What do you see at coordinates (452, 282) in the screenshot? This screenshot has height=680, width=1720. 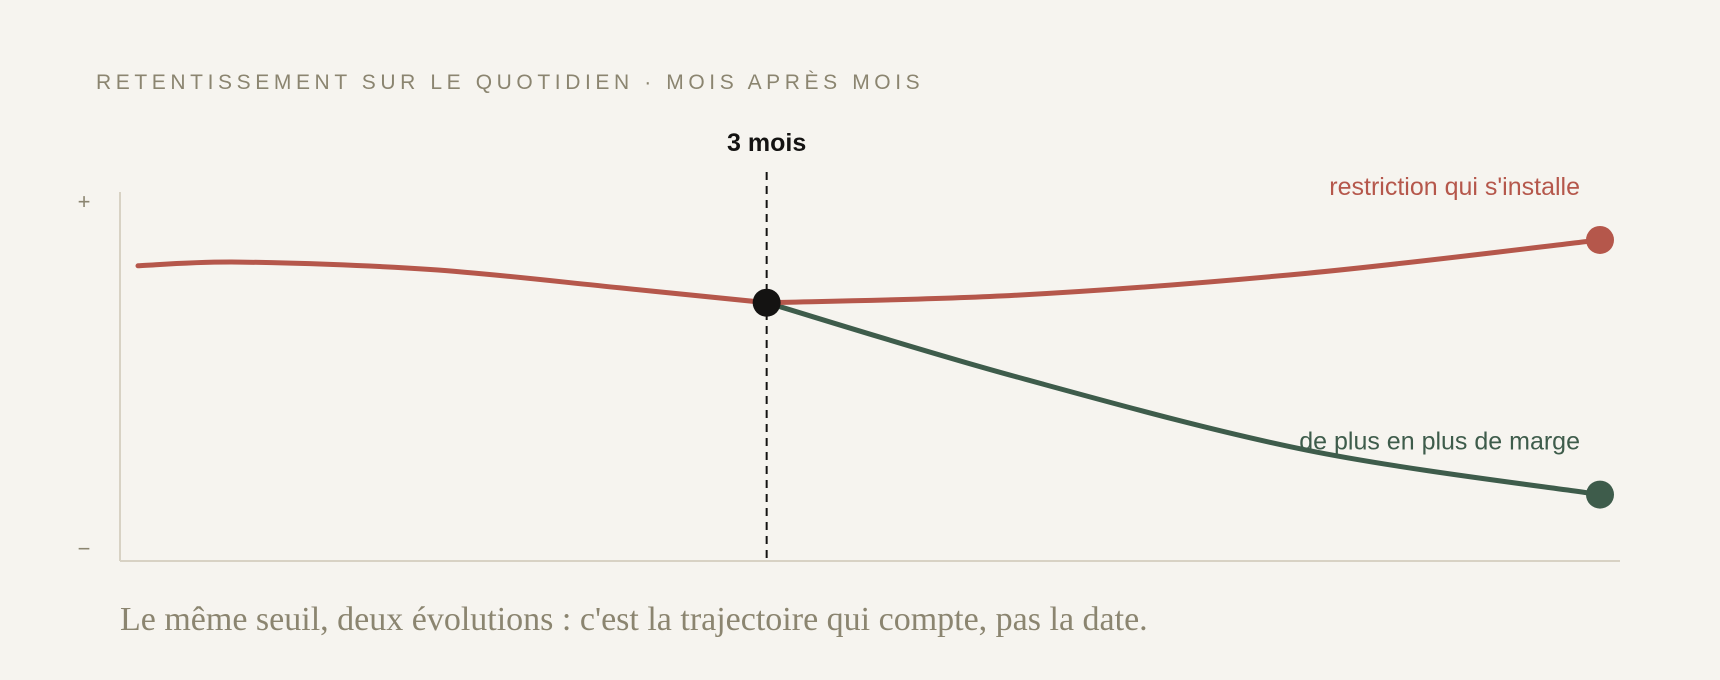 I see `series-line-shared` at bounding box center [452, 282].